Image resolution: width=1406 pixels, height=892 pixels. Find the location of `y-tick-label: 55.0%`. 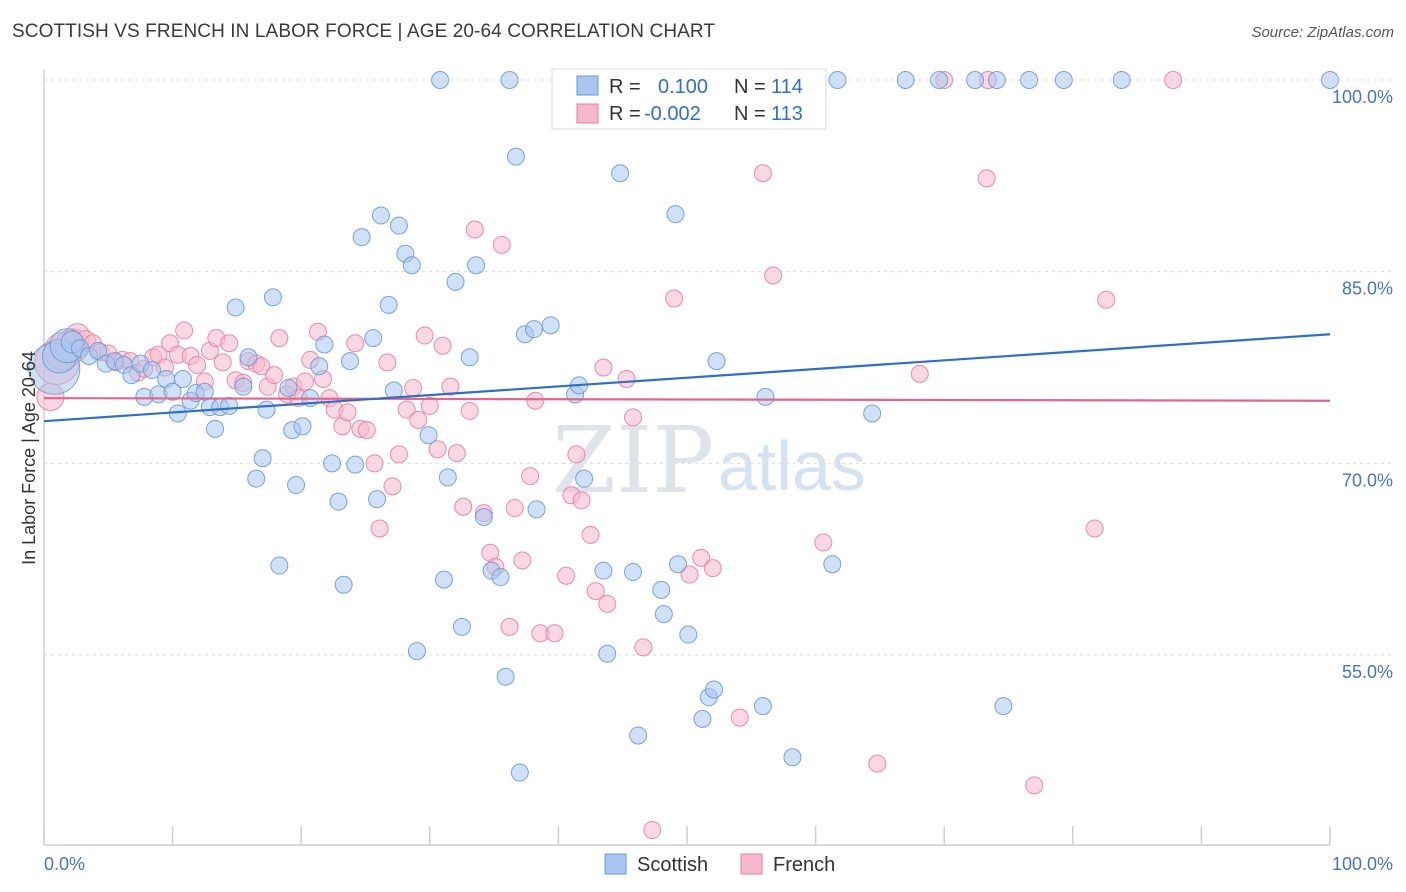

y-tick-label: 55.0% is located at coordinates (1367, 672).